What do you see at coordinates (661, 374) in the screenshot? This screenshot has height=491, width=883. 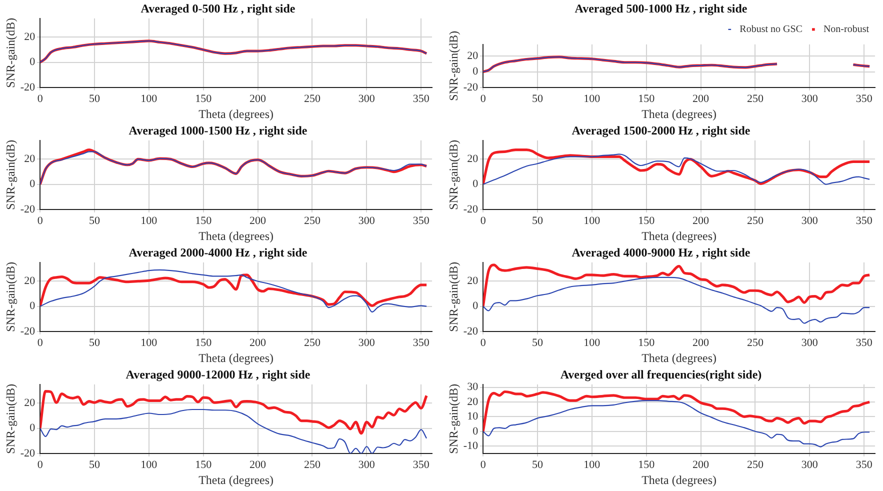 I see `chart-title: Averged over all frequencies(right side)` at bounding box center [661, 374].